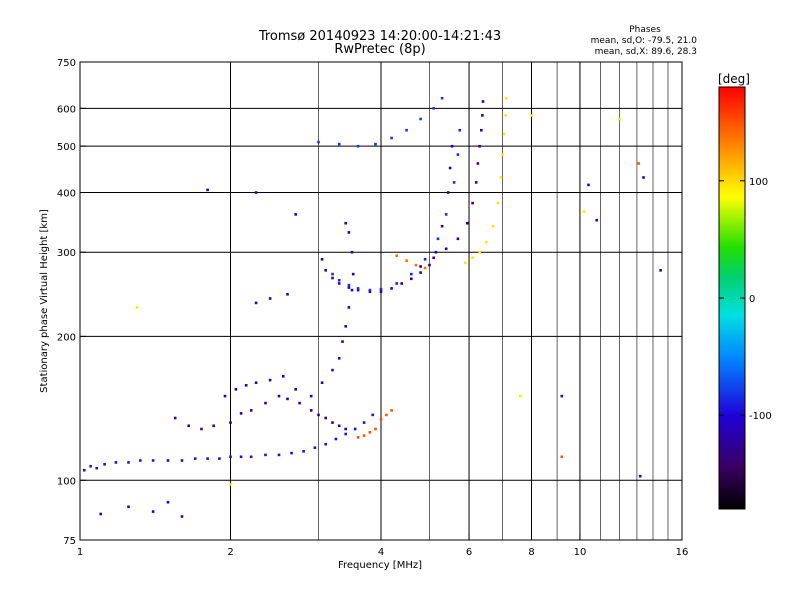  What do you see at coordinates (80, 552) in the screenshot?
I see `x-tick-label: 1` at bounding box center [80, 552].